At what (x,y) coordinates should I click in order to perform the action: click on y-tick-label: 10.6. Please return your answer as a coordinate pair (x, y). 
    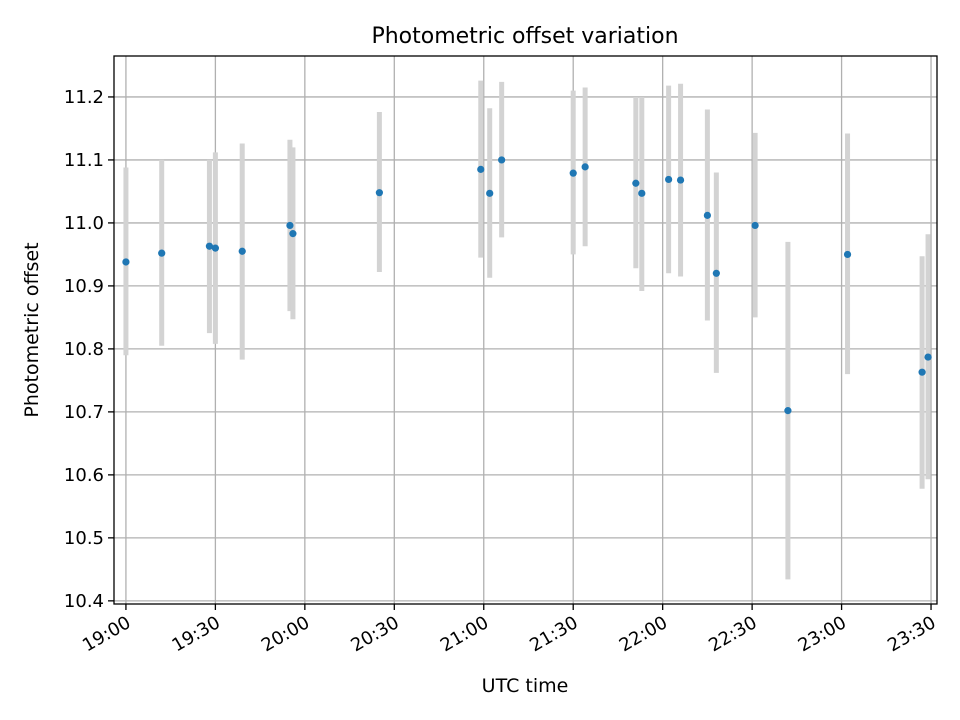
    Looking at the image, I should click on (84, 475).